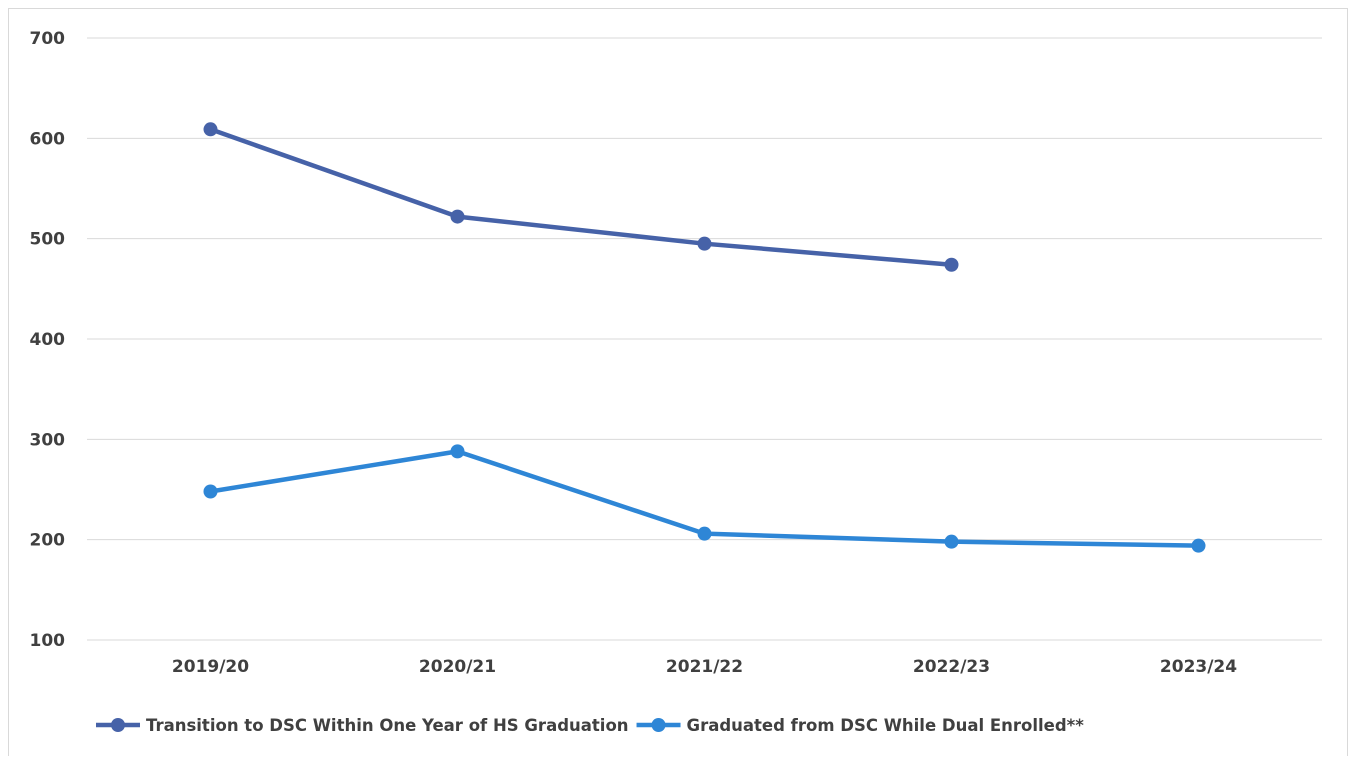 The width and height of the screenshot is (1353, 759). Describe the element at coordinates (886, 725) in the screenshot. I see `legend-label-2: Graduated from DSC While Dual Enrolled**` at that location.